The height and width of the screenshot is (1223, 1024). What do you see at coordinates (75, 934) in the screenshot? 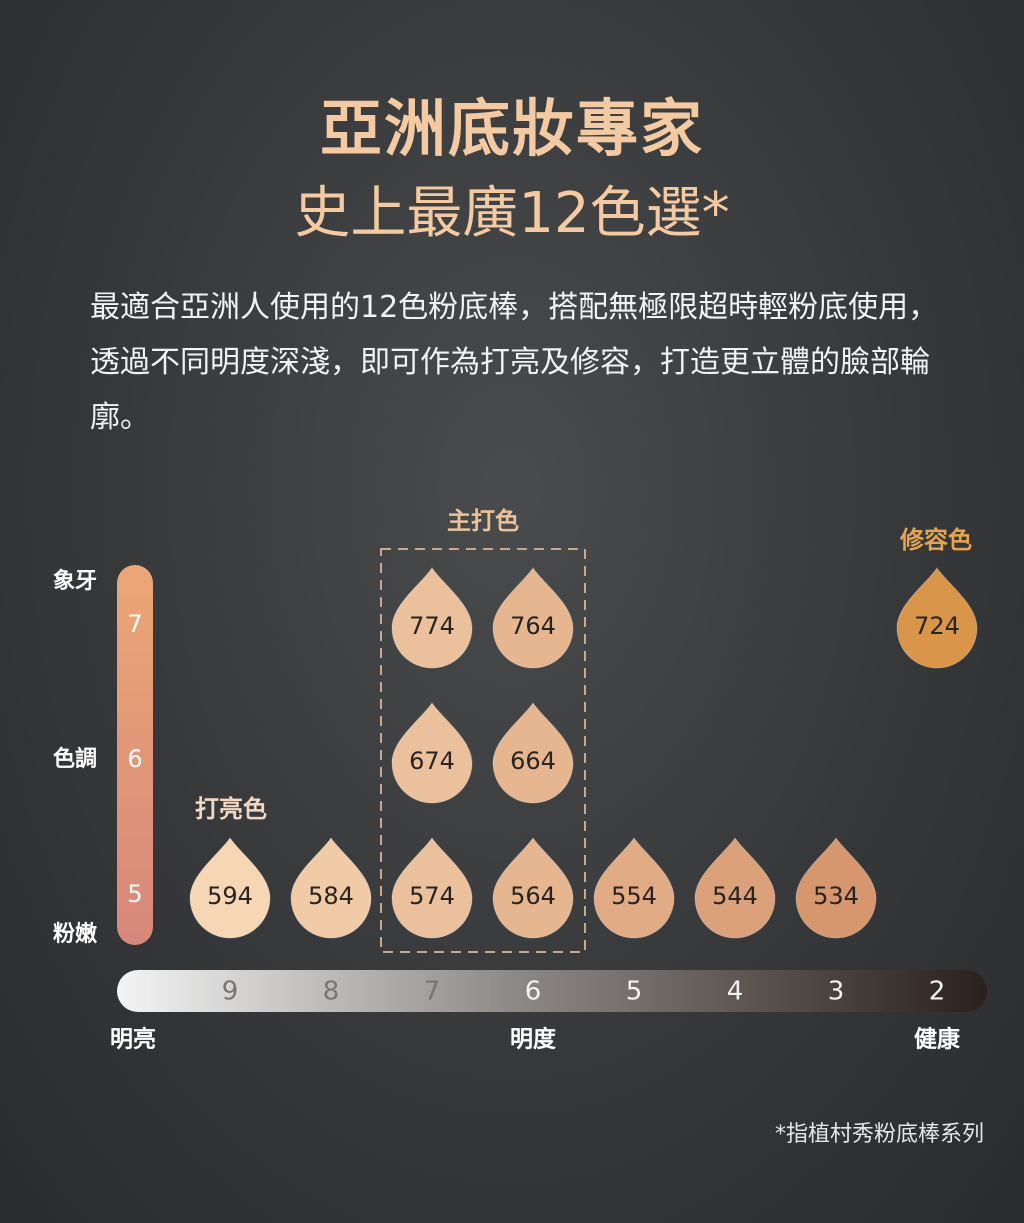
I see `tone-bottom: 粉嫩` at bounding box center [75, 934].